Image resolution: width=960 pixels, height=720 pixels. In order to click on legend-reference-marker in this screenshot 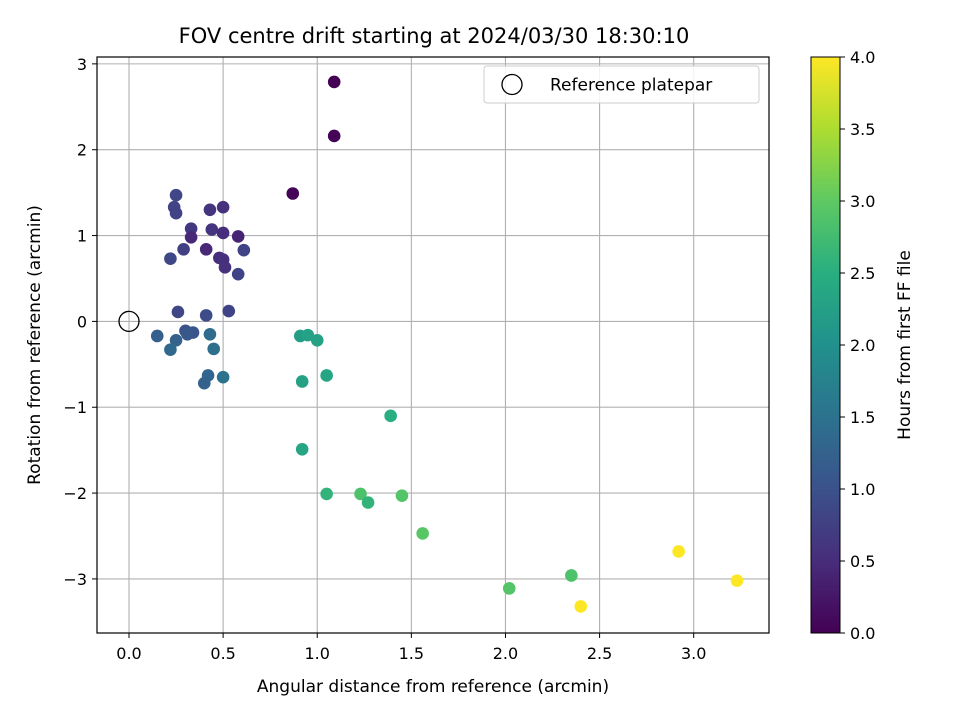, I will do `click(512, 84)`.